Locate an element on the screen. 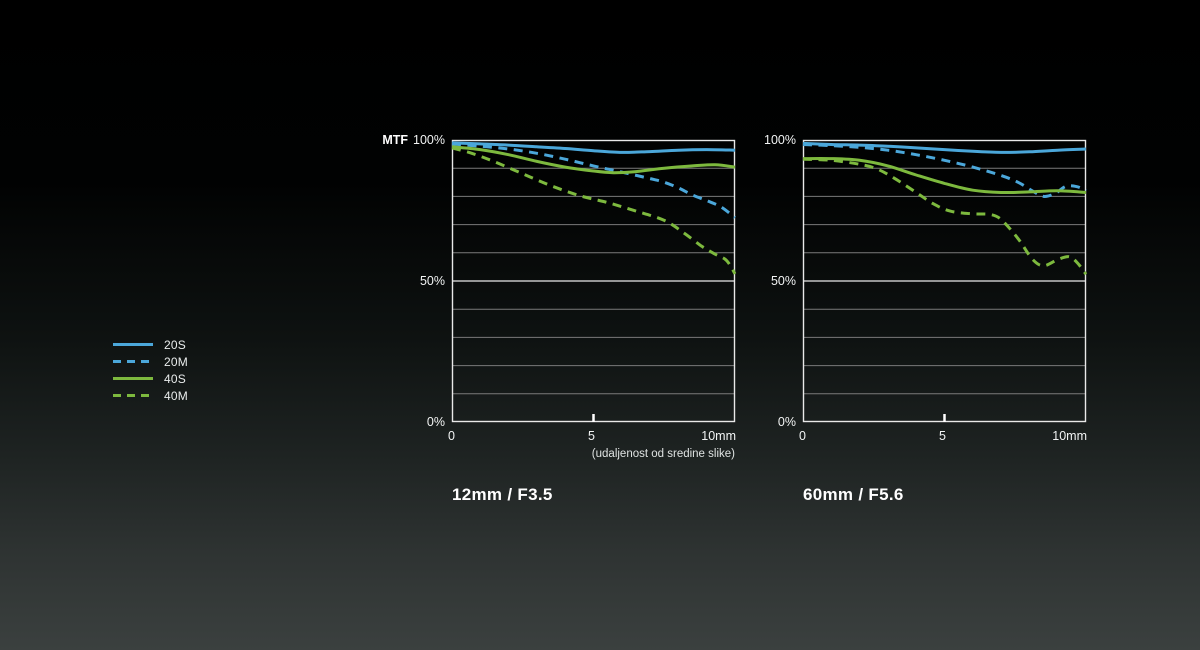  legend-item-20m: 20M is located at coordinates (150, 361).